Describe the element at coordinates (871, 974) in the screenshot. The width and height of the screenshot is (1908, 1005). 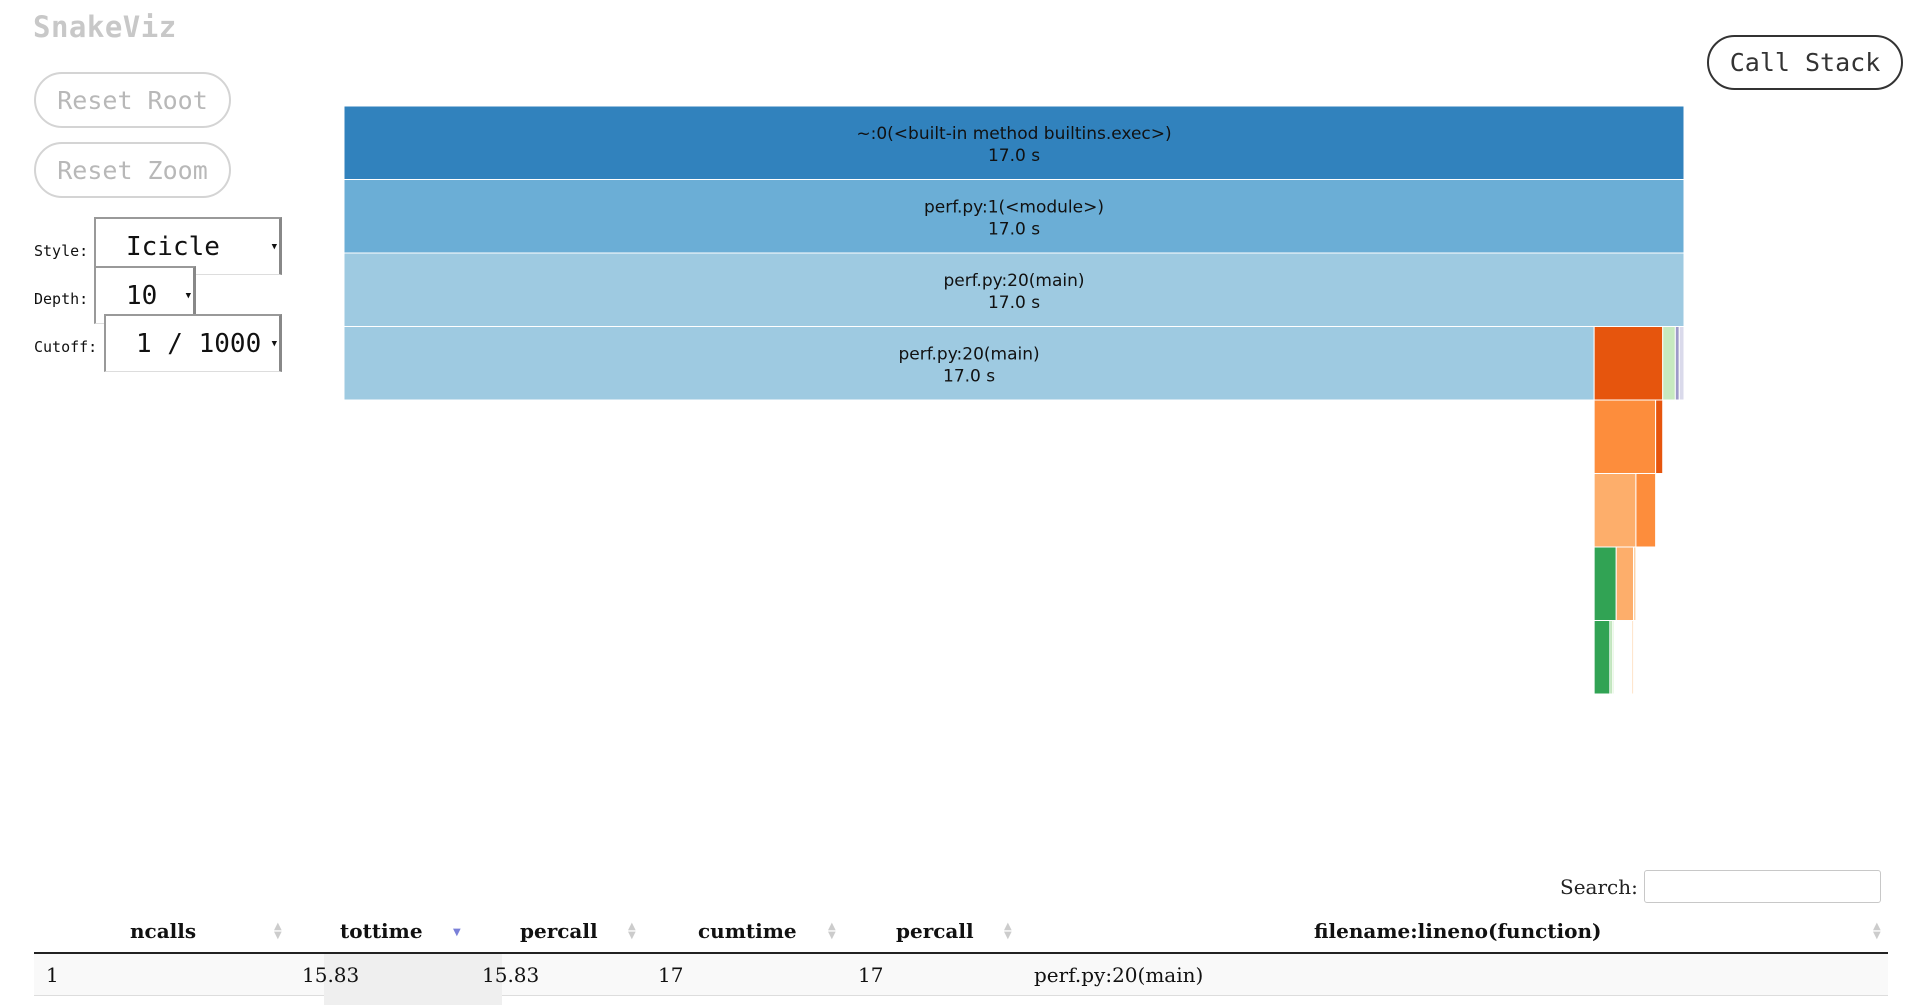
I see `cell-percall-cumulative: 17` at that location.